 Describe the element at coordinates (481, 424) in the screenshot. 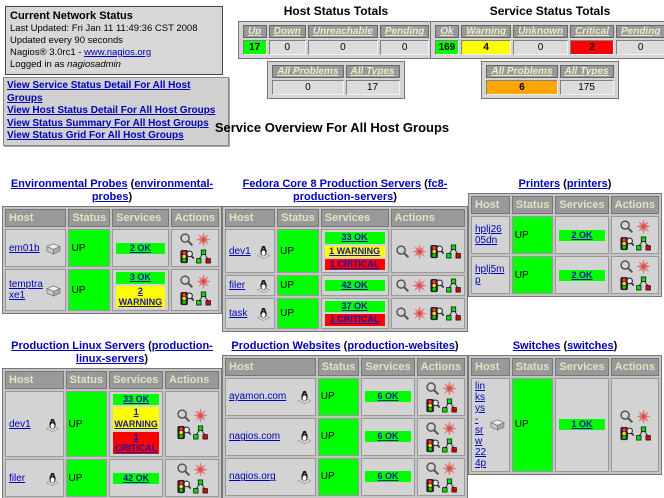

I see `host-link: linksys-srw224p` at that location.